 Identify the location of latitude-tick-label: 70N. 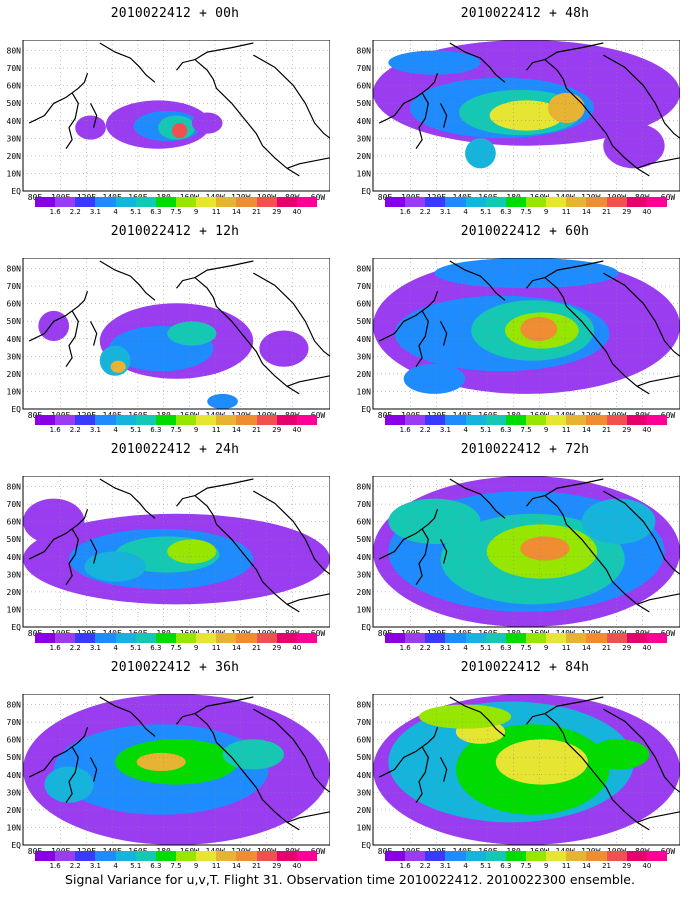
(364, 68).